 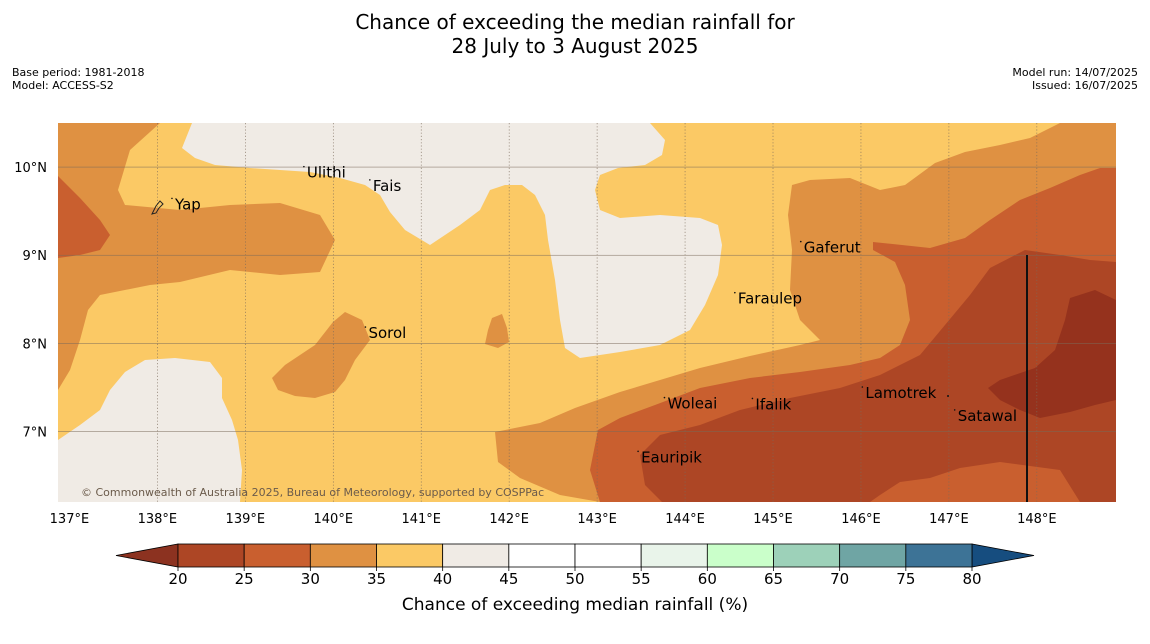 I want to click on longitude-tick-label: 140°E, so click(x=334, y=519).